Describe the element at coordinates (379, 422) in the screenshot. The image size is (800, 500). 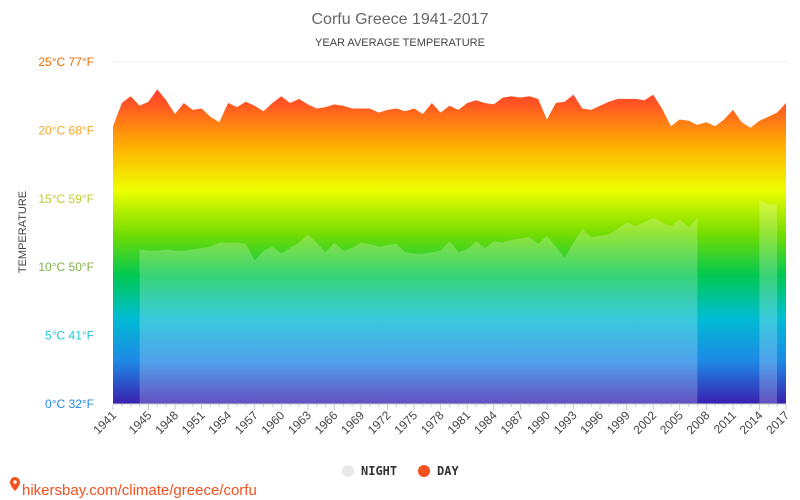
I see `x-tick-label: 1972` at that location.